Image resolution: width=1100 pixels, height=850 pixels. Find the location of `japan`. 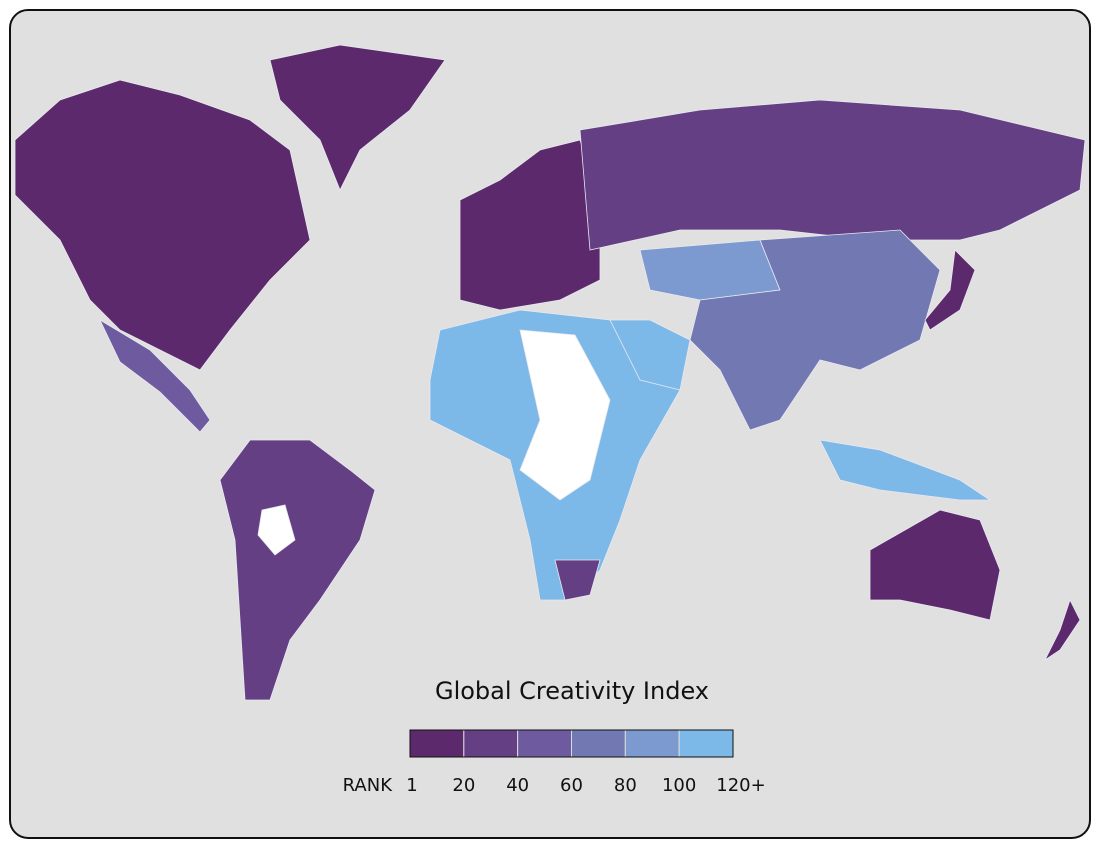

japan is located at coordinates (950, 290).